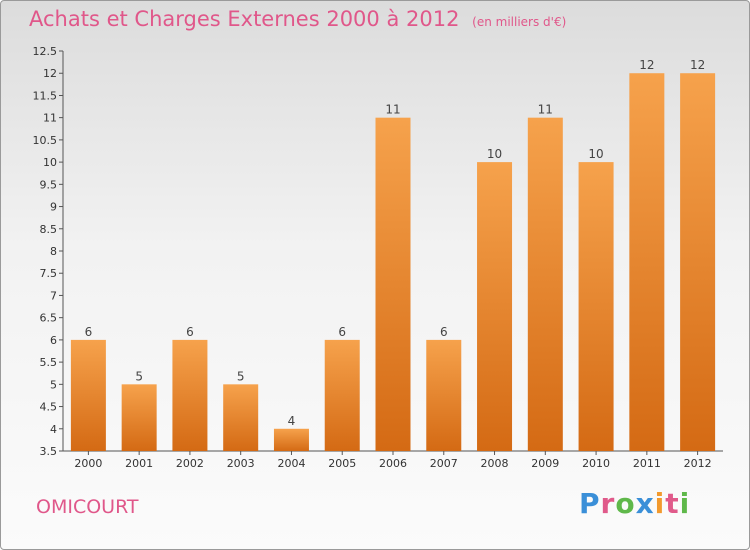 This screenshot has height=550, width=750. Describe the element at coordinates (49, 229) in the screenshot. I see `y-tick-label: 8.5` at that location.